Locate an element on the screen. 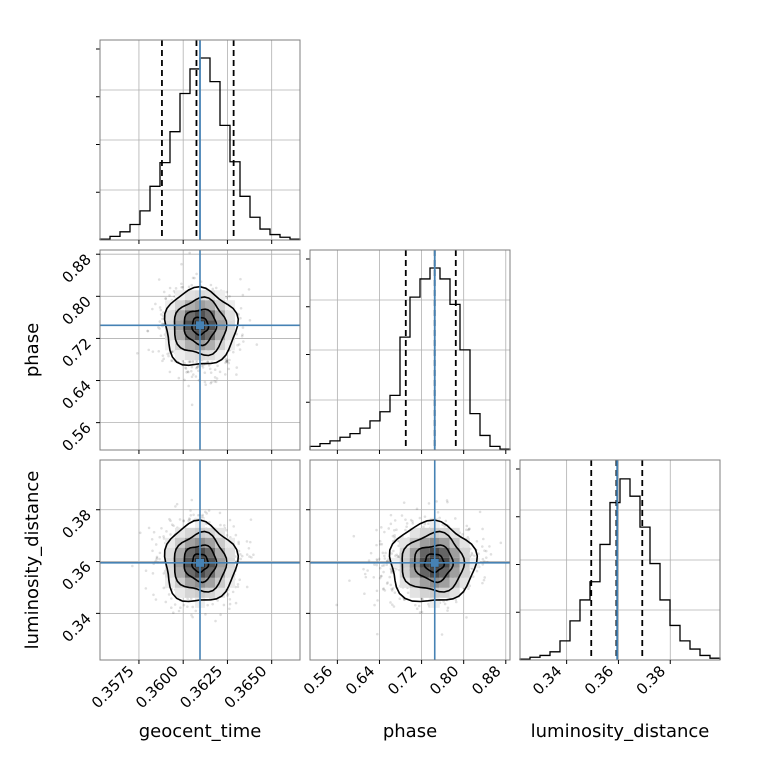  y-axis-label-phase: phase is located at coordinates (32, 350).